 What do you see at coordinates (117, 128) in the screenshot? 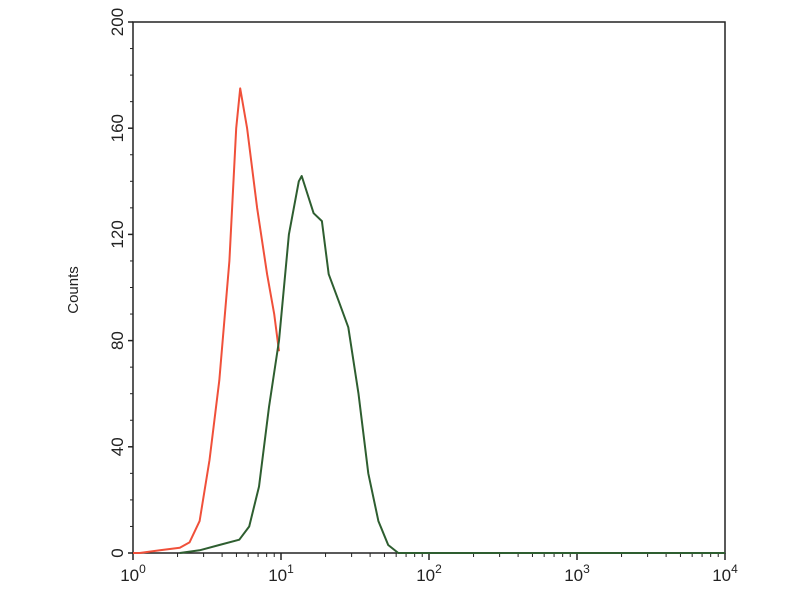
I see `y-tick-label: 160` at bounding box center [117, 128].